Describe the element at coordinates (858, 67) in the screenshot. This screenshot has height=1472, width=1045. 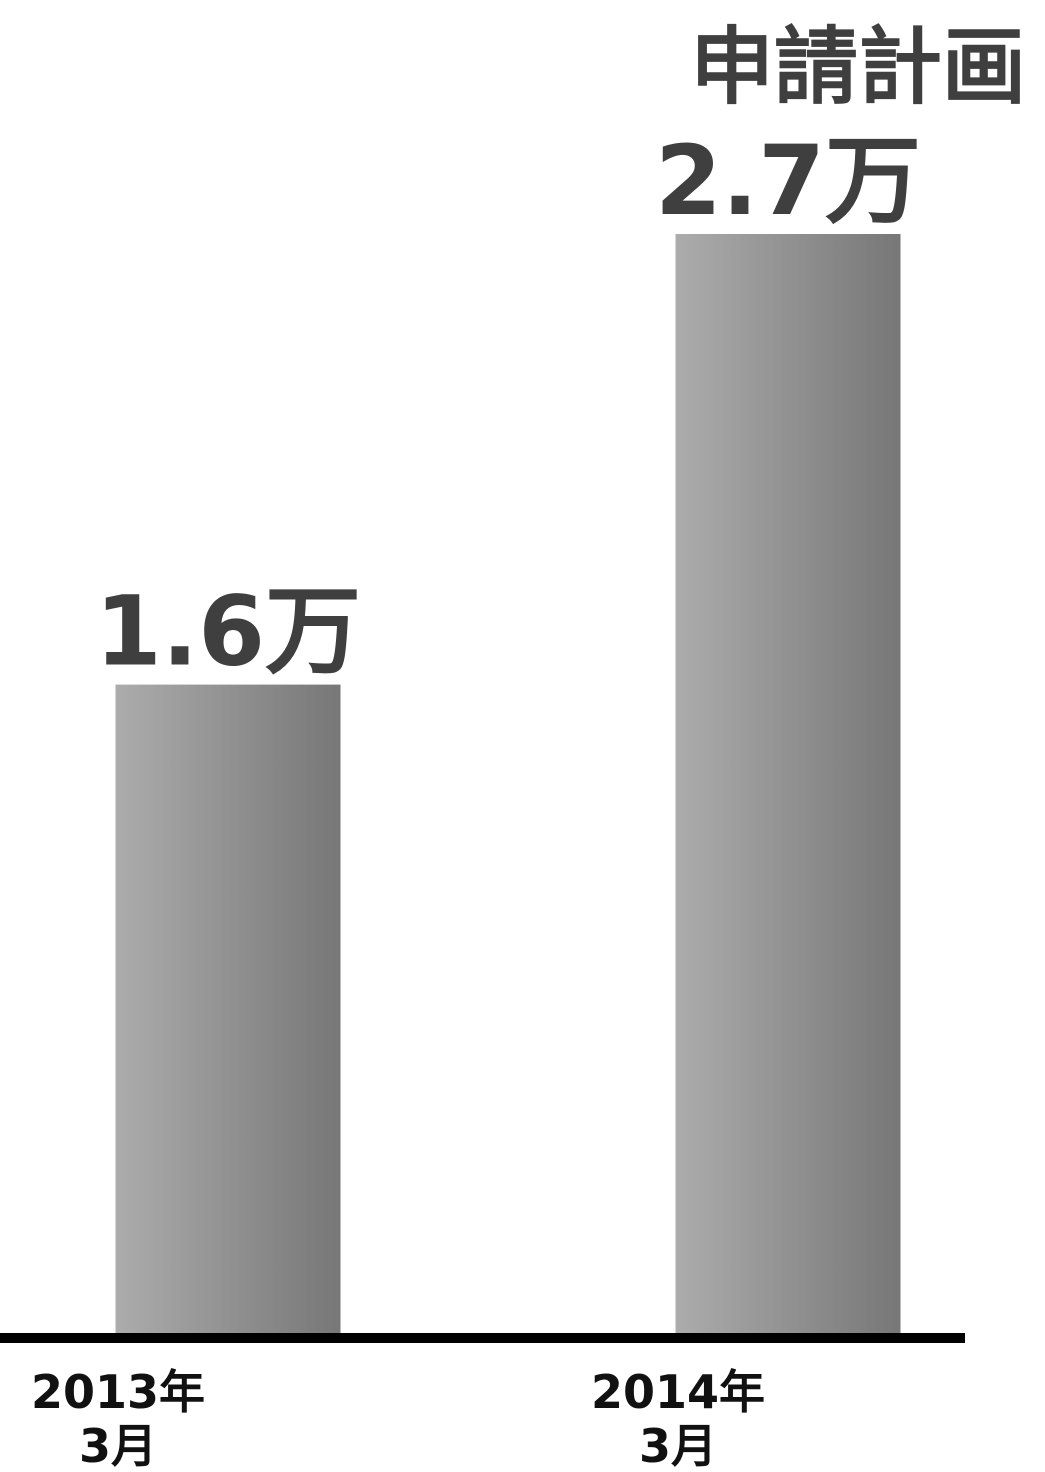
I see `annotation-label: 申請計画` at that location.